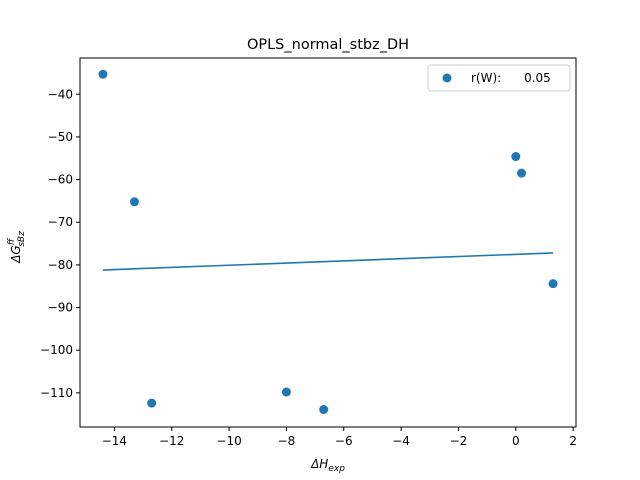 The image size is (640, 480). What do you see at coordinates (573, 441) in the screenshot?
I see `x-tick-label: 2` at bounding box center [573, 441].